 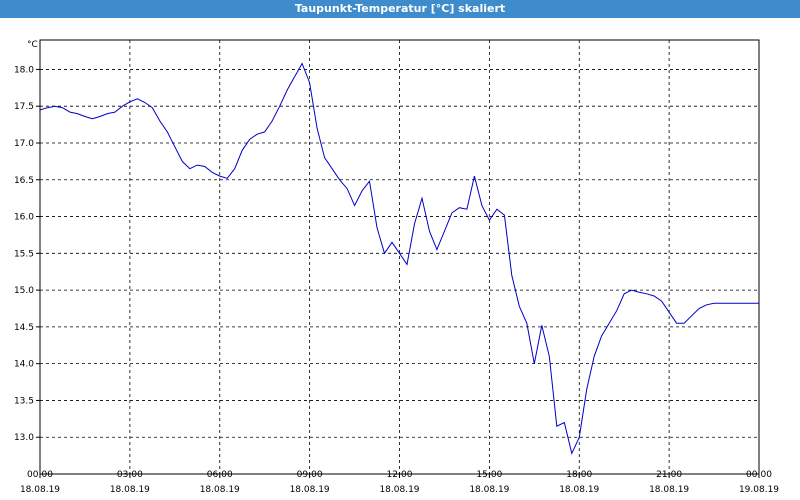 What do you see at coordinates (24, 70) in the screenshot?
I see `y-tick-label: 18.0` at bounding box center [24, 70].